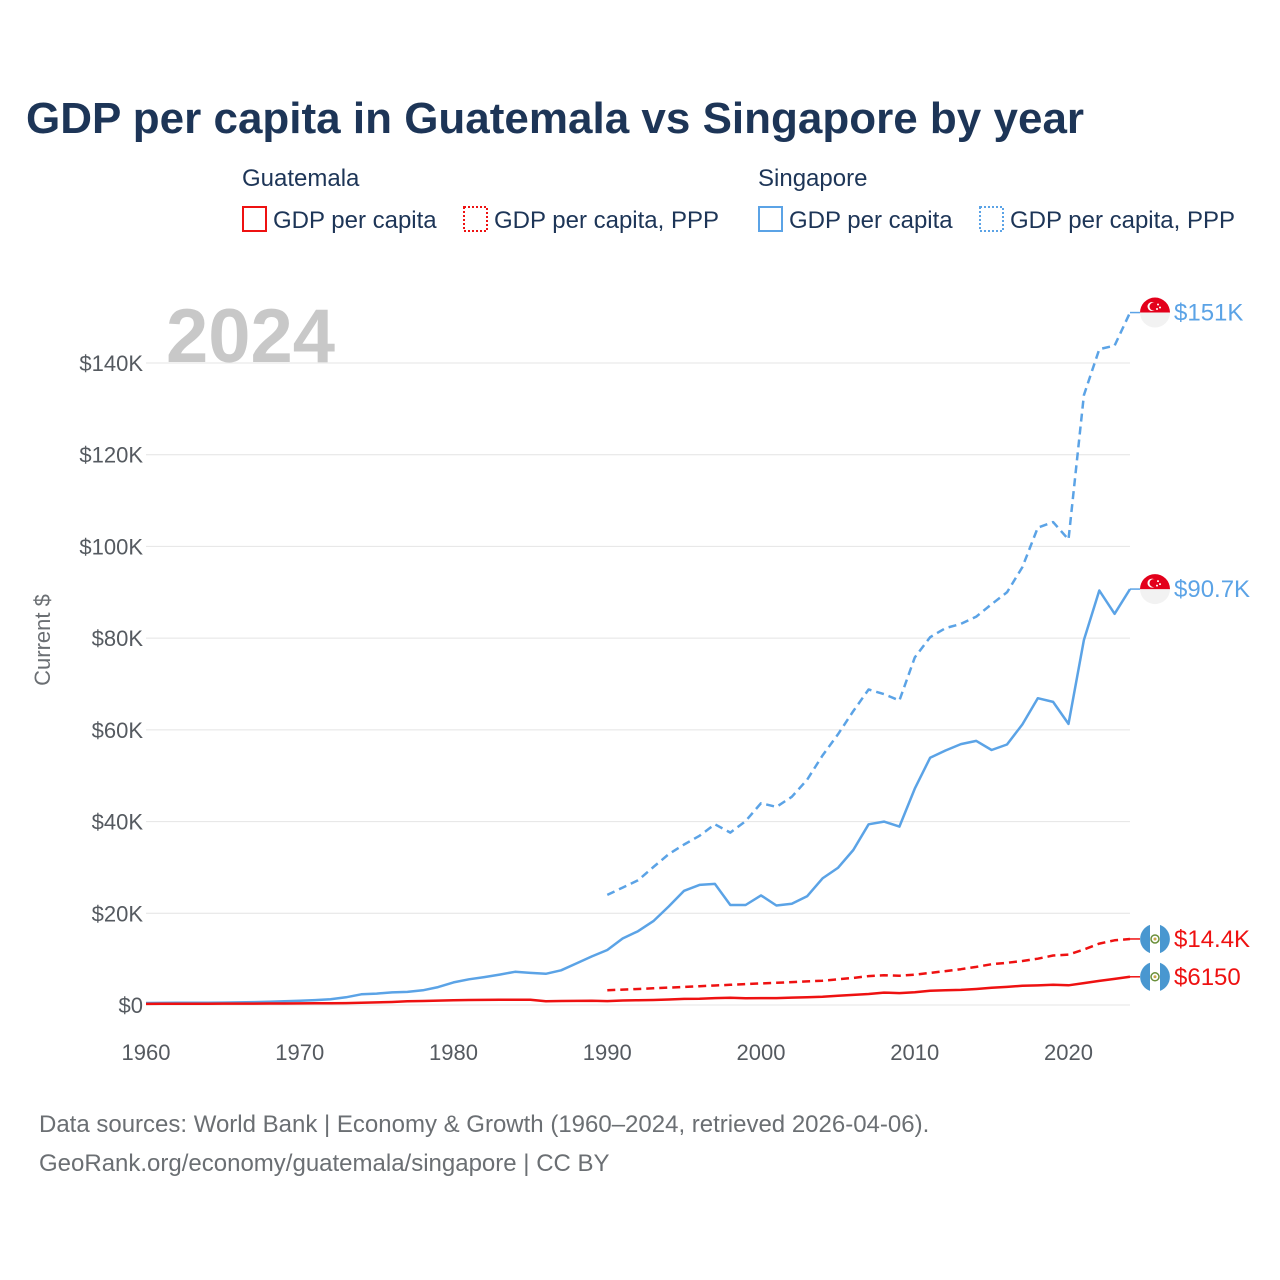 The height and width of the screenshot is (1280, 1280). I want to click on y-axis-label: Current $, so click(42, 640).